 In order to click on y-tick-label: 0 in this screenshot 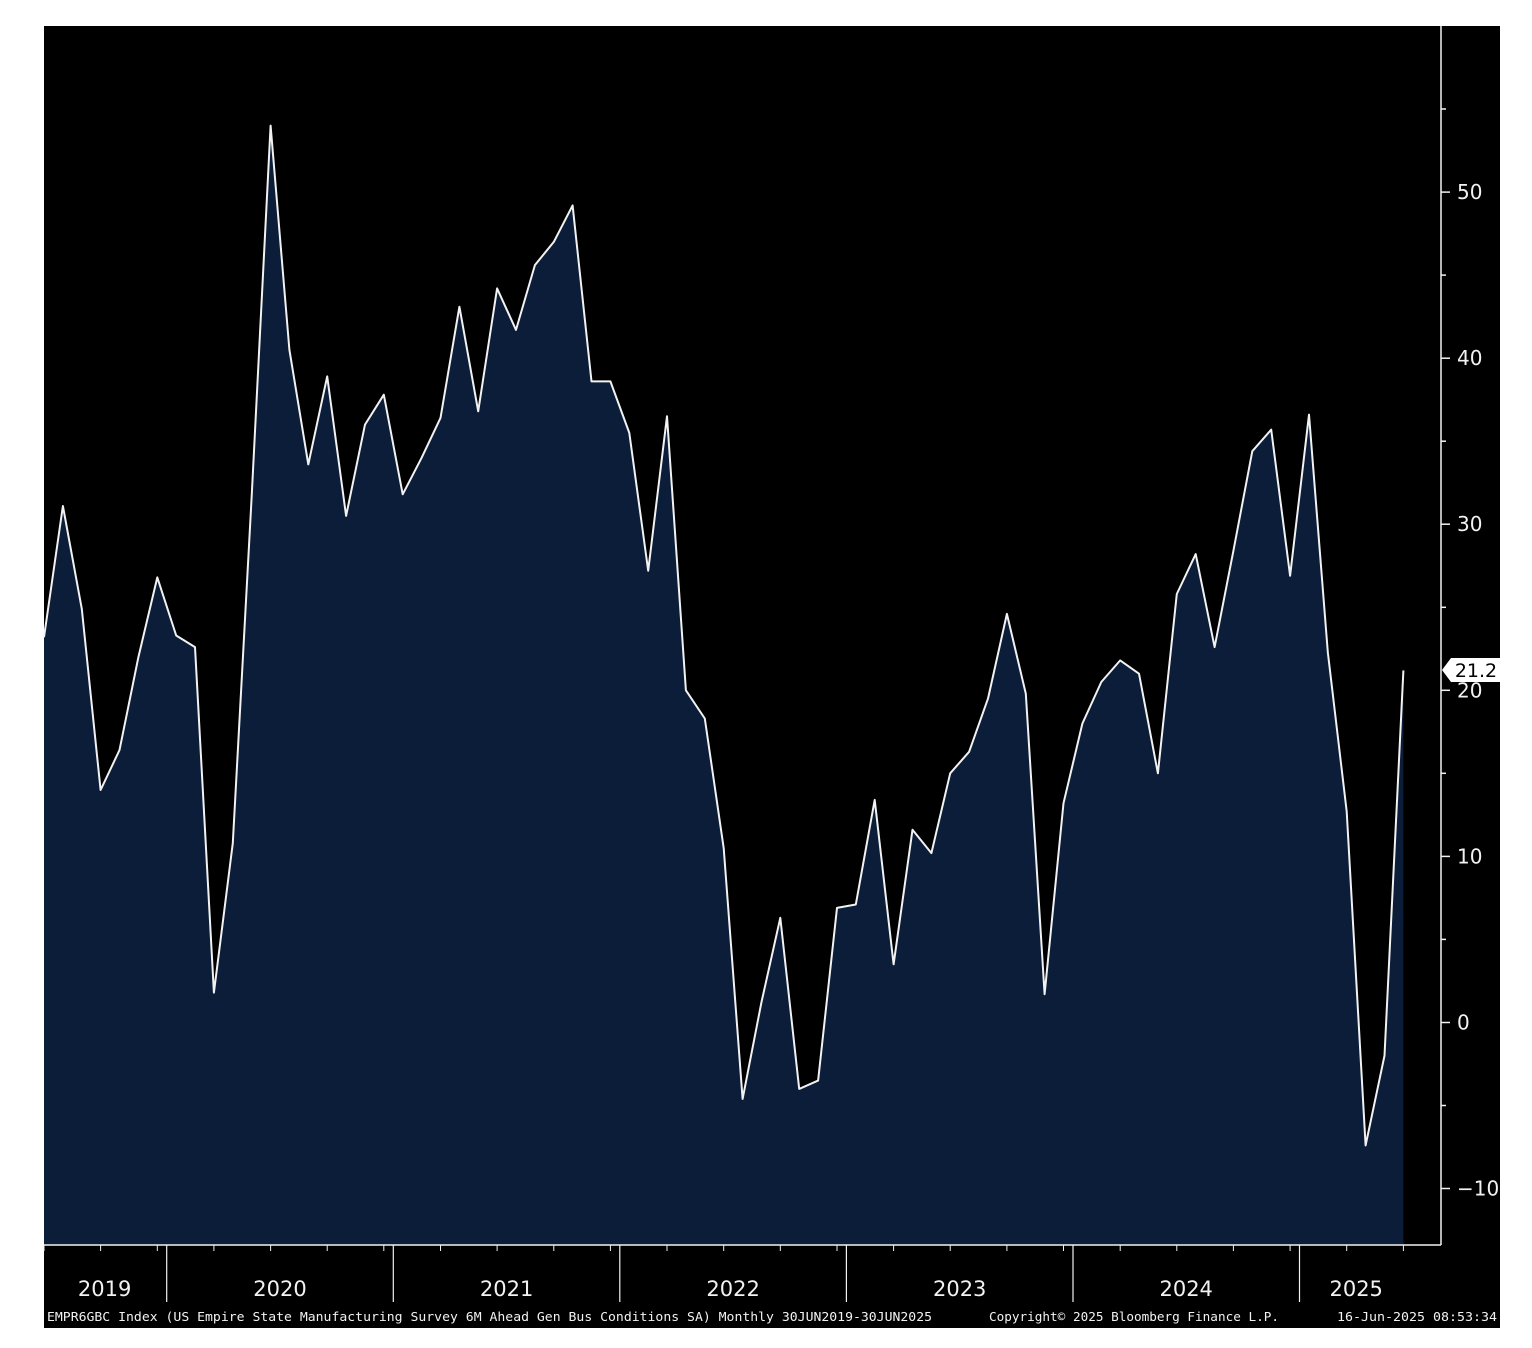, I will do `click(1463, 1023)`.